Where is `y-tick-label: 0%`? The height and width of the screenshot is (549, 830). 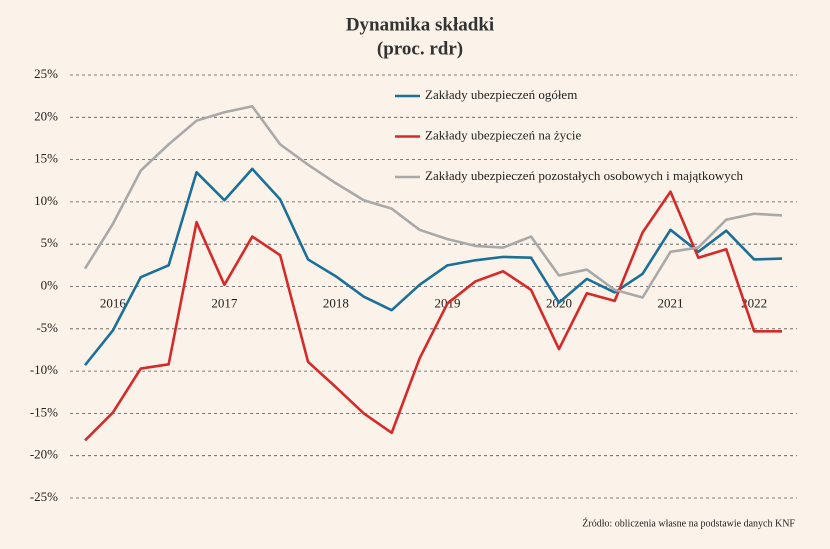
y-tick-label: 0% is located at coordinates (50, 284).